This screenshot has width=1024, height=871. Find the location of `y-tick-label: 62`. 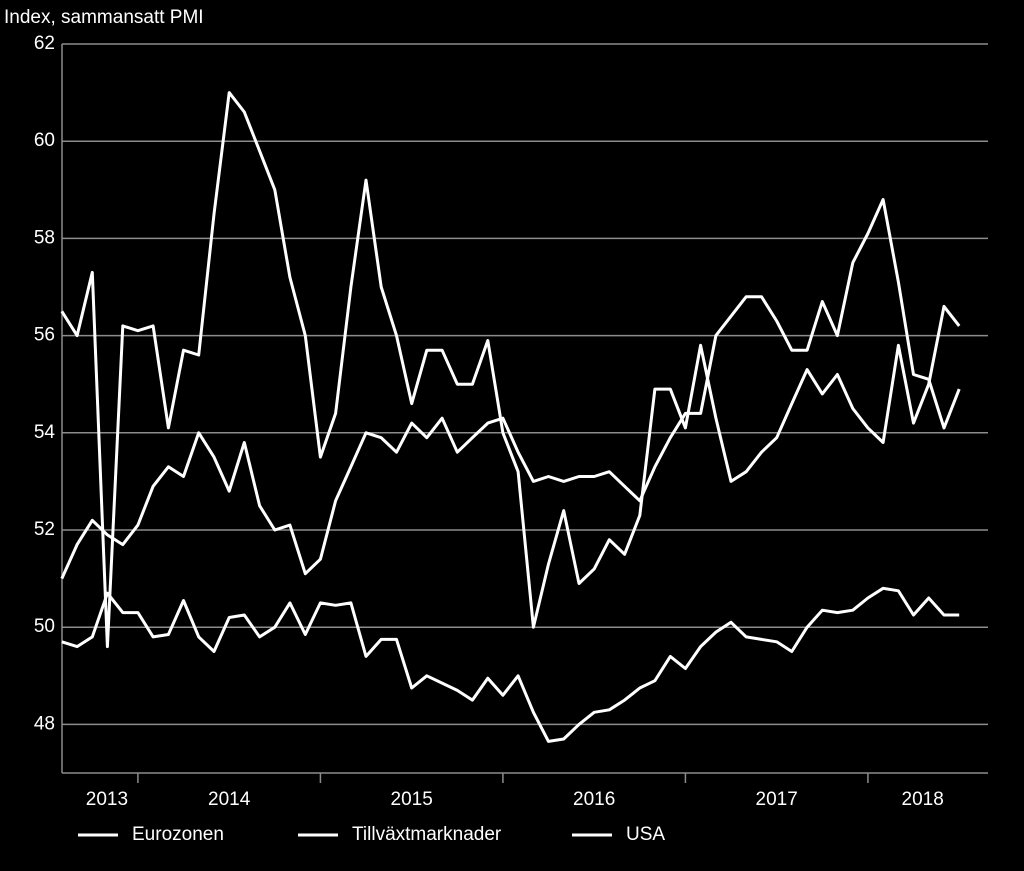

y-tick-label: 62 is located at coordinates (44, 43).